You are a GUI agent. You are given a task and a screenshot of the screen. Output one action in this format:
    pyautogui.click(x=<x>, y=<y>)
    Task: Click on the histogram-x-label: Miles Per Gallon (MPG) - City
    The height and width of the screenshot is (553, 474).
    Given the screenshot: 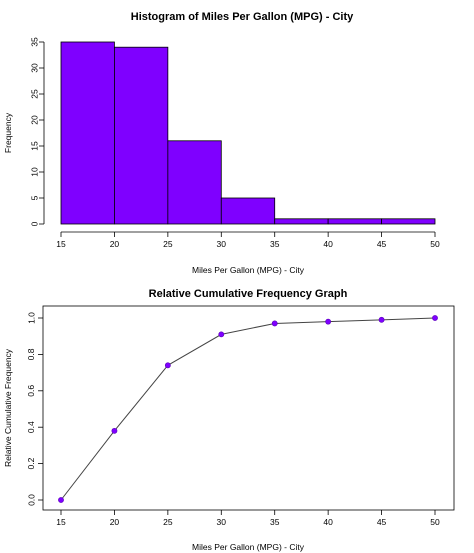 What is the action you would take?
    pyautogui.click(x=248, y=270)
    